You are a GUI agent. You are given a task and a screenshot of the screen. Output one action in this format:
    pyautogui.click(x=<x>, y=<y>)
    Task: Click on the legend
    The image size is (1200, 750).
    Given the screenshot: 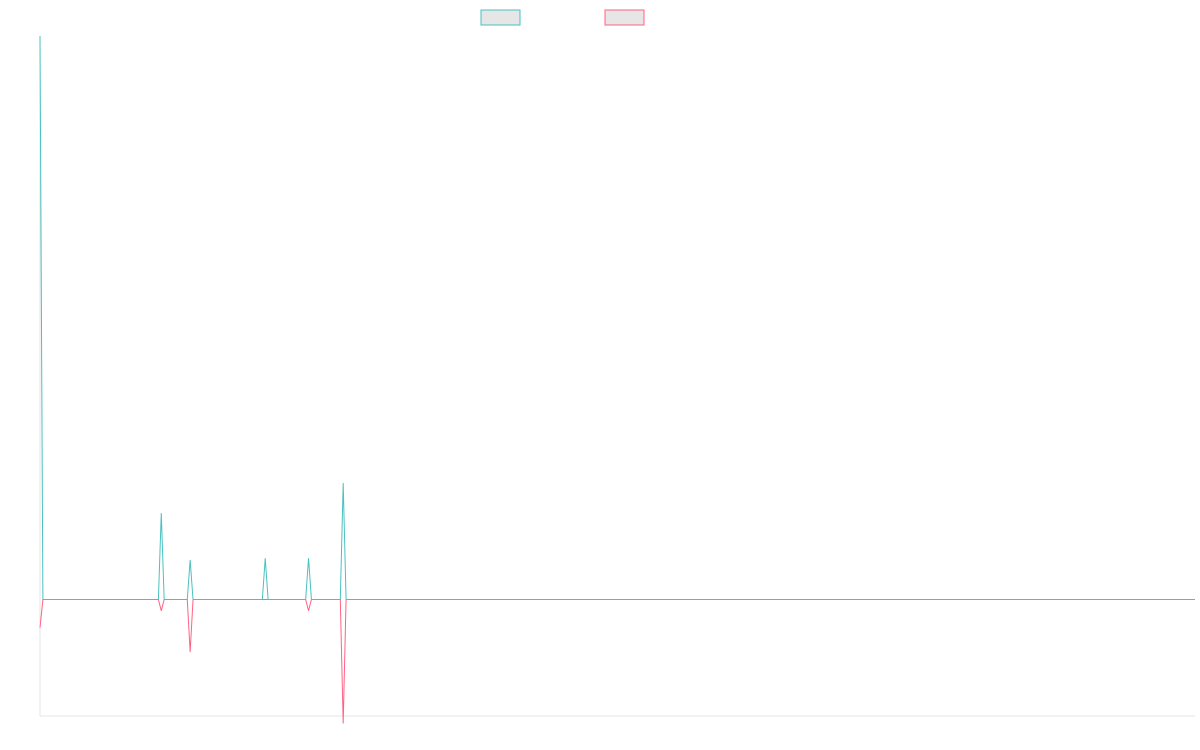 What is the action you would take?
    pyautogui.click(x=562, y=17)
    